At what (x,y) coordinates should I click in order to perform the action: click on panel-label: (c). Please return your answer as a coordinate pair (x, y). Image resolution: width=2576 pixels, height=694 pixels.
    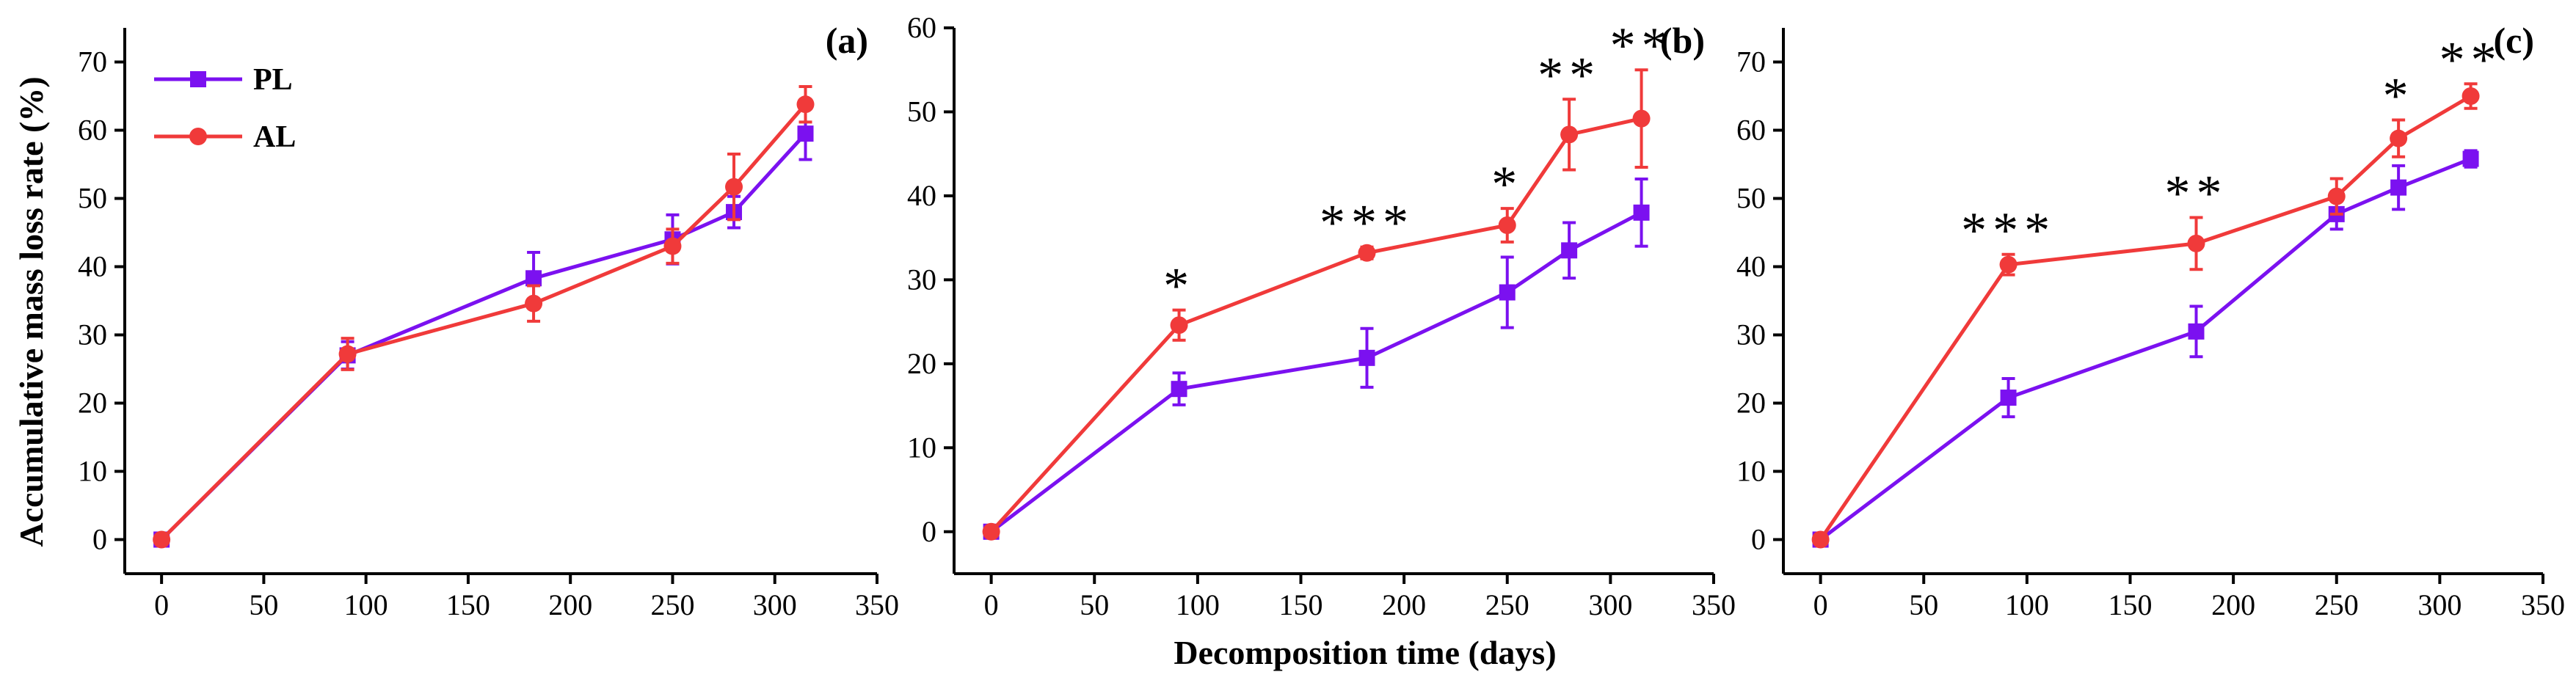
    Looking at the image, I should click on (2514, 40).